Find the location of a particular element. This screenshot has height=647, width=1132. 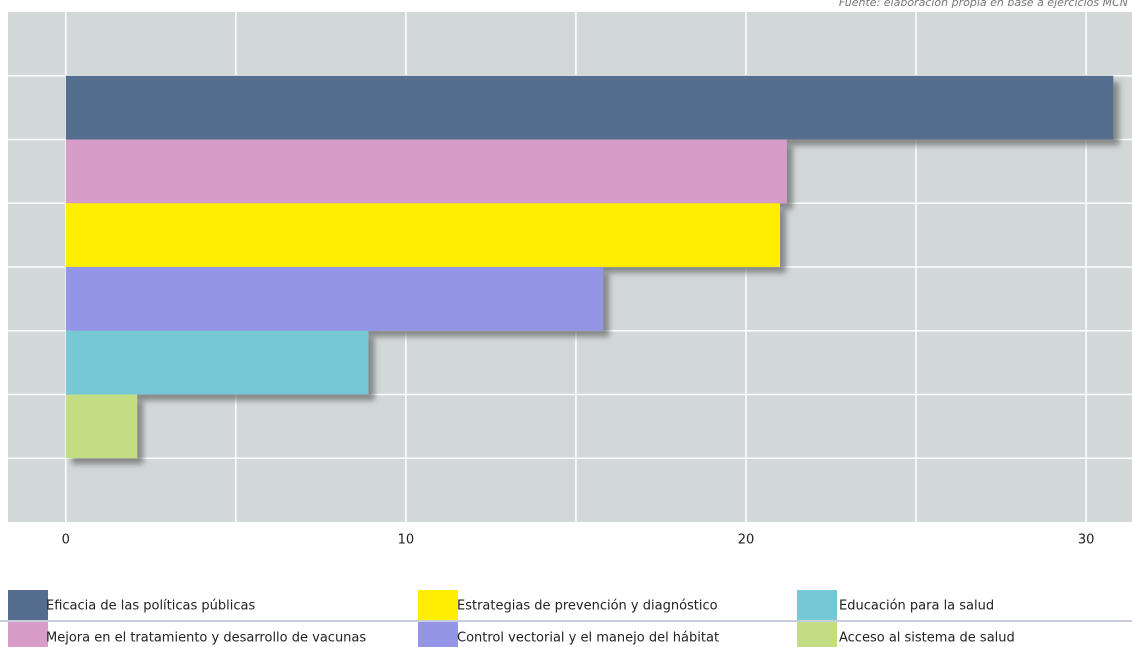

x-tick-label: 20 is located at coordinates (746, 540).